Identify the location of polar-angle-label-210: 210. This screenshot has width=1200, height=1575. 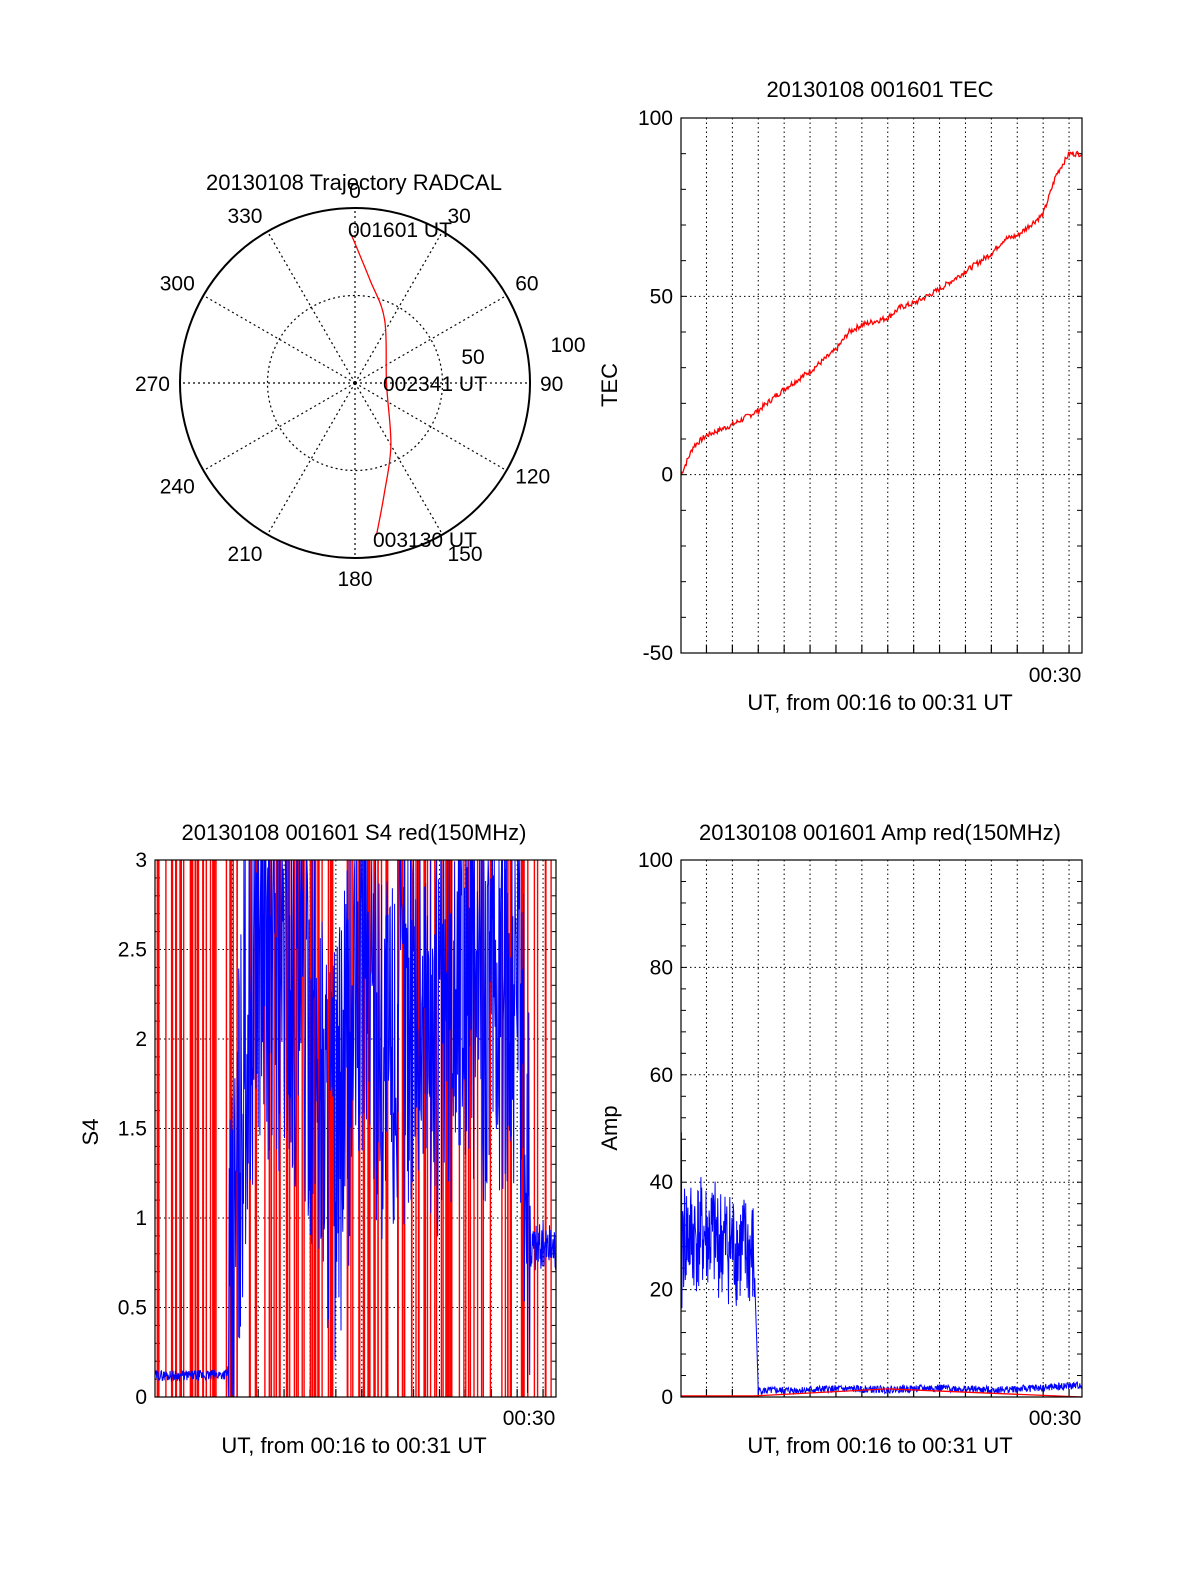
(244, 554).